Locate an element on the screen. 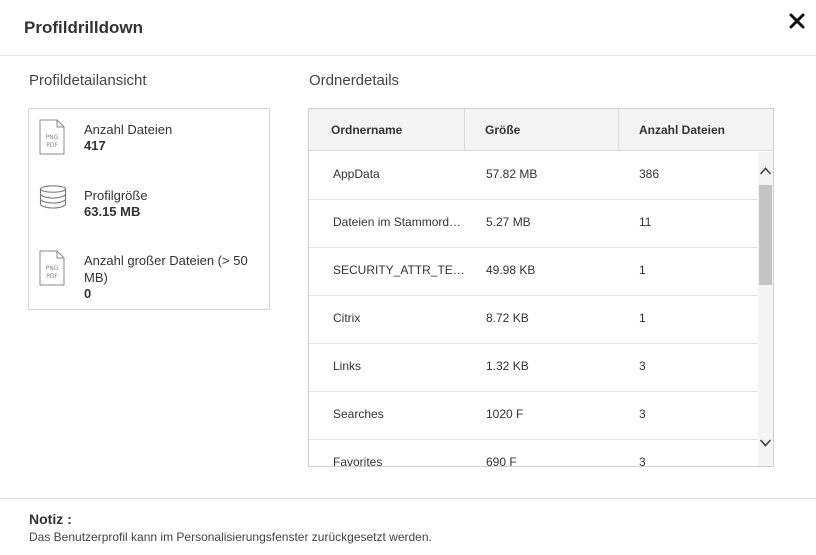 The width and height of the screenshot is (816, 555). file-count-value: 417 is located at coordinates (95, 145).